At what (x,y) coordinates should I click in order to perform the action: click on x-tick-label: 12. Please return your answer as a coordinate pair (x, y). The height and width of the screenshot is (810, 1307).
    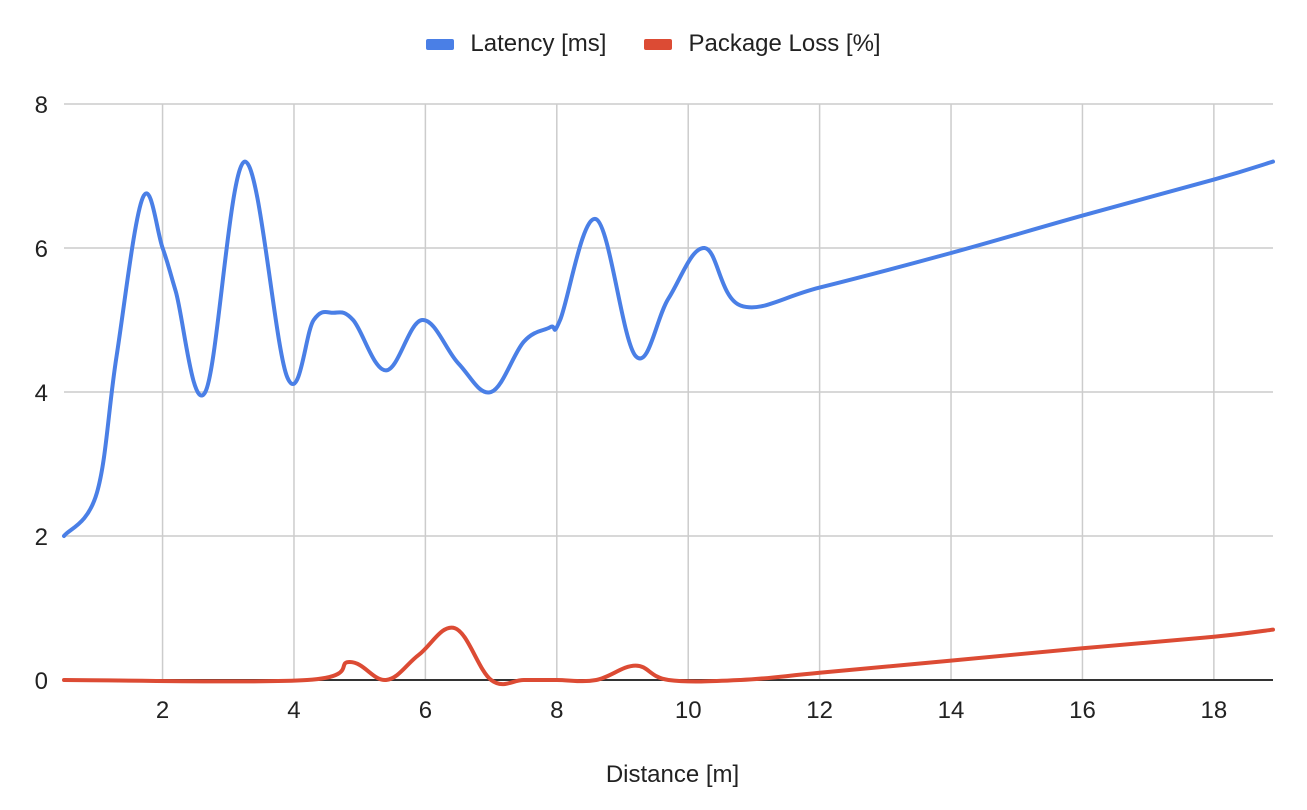
    Looking at the image, I should click on (819, 710).